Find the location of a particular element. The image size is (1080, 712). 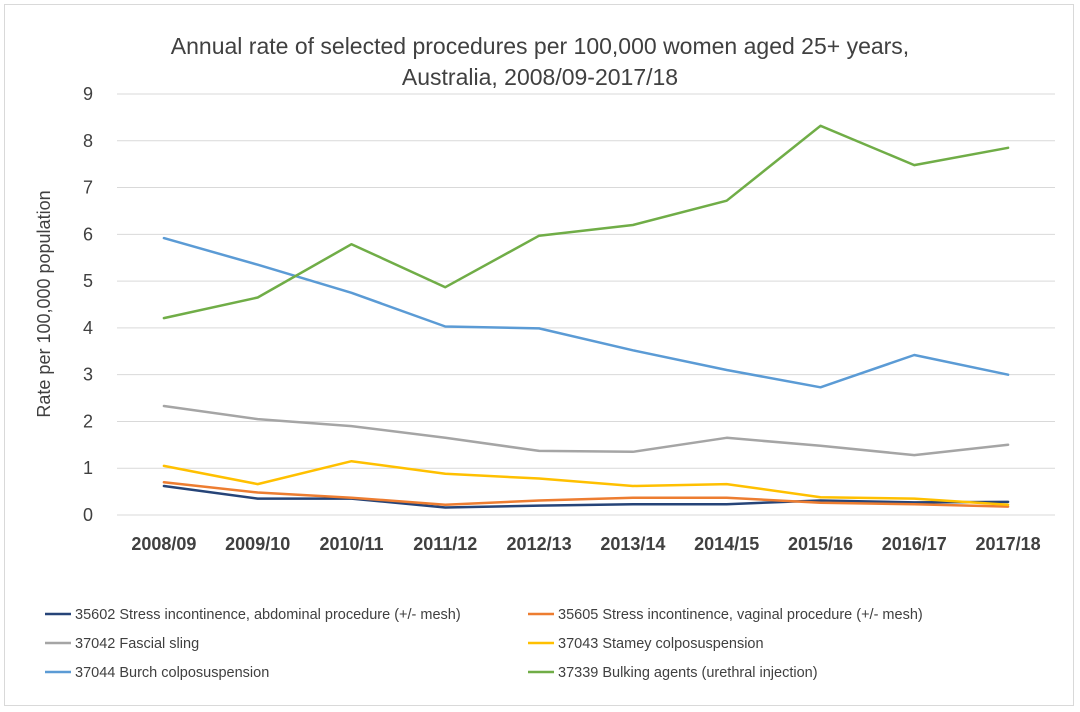

y-tick-label: 8 is located at coordinates (88, 141).